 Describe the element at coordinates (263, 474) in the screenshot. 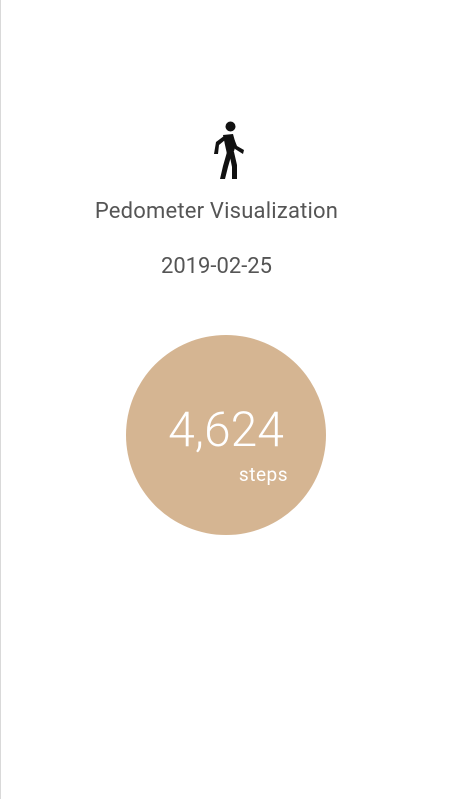

I see `steps-unit-label: steps` at that location.